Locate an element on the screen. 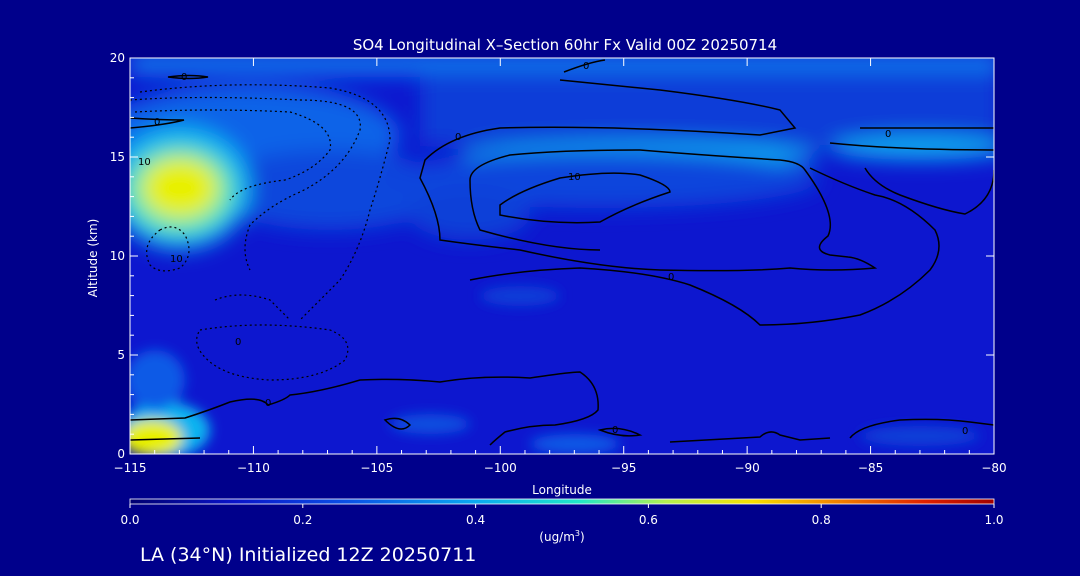 Image resolution: width=1080 pixels, height=576 pixels. x-tick-label: −80 is located at coordinates (993, 468).